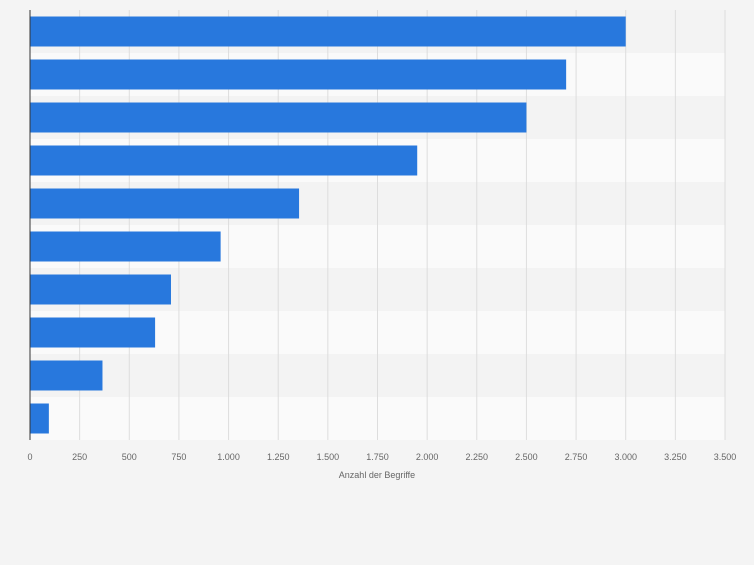 The height and width of the screenshot is (565, 754). I want to click on x-tick-label: 0, so click(29, 457).